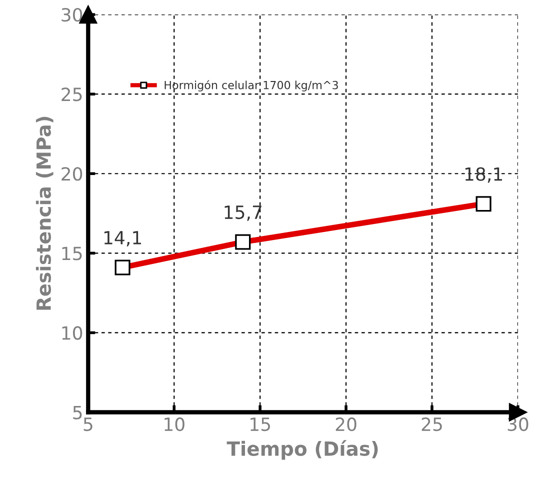 The width and height of the screenshot is (551, 485). What do you see at coordinates (346, 424) in the screenshot?
I see `x-tick-label: 20` at bounding box center [346, 424].